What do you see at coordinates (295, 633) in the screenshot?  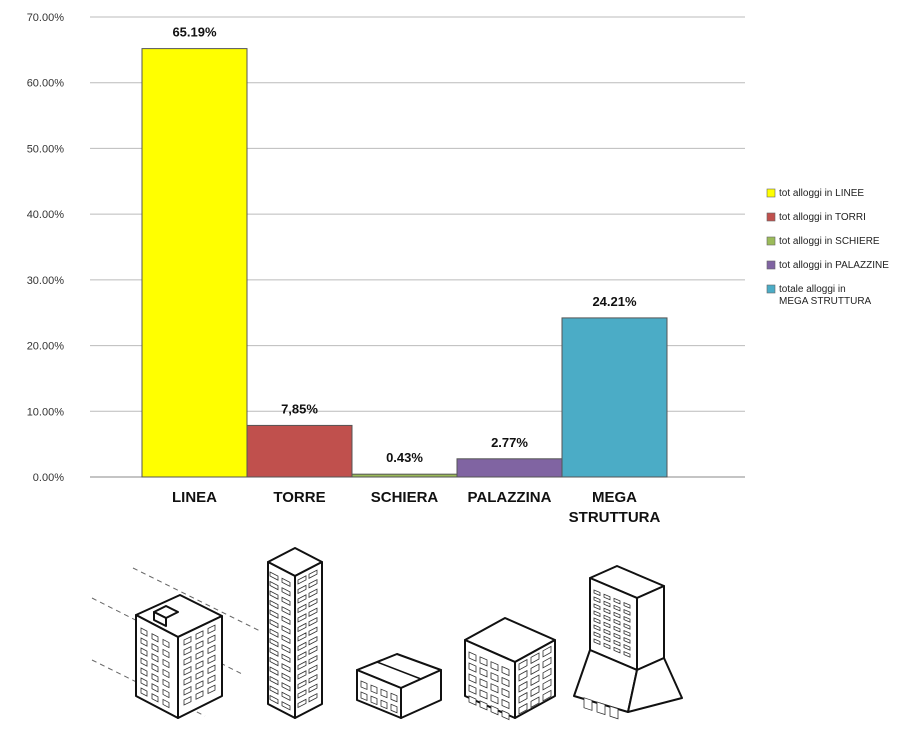 I see `torre-building-icon` at bounding box center [295, 633].